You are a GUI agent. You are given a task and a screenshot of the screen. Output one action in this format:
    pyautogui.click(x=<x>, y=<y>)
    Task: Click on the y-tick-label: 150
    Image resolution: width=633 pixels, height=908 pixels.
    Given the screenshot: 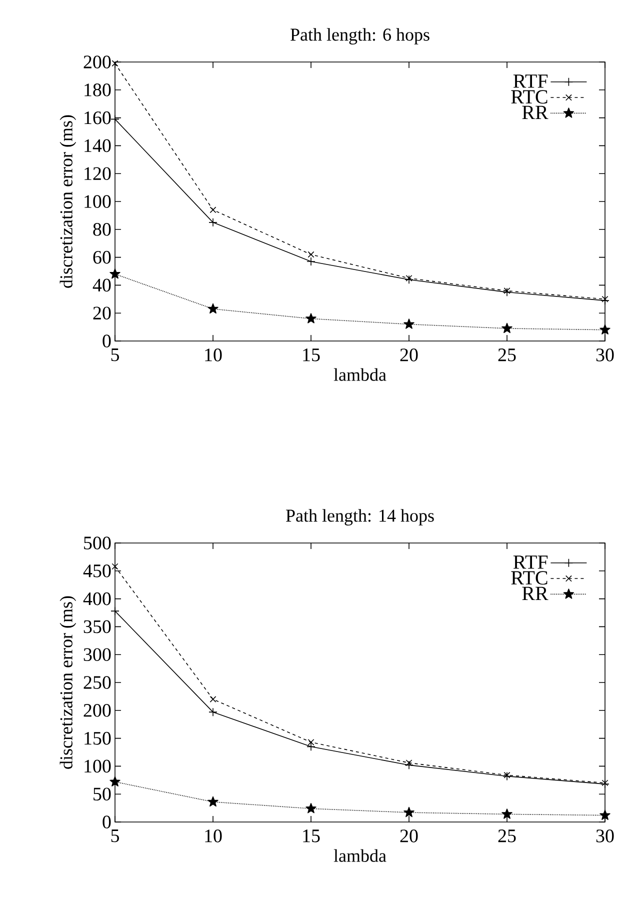 What is the action you would take?
    pyautogui.click(x=97, y=738)
    